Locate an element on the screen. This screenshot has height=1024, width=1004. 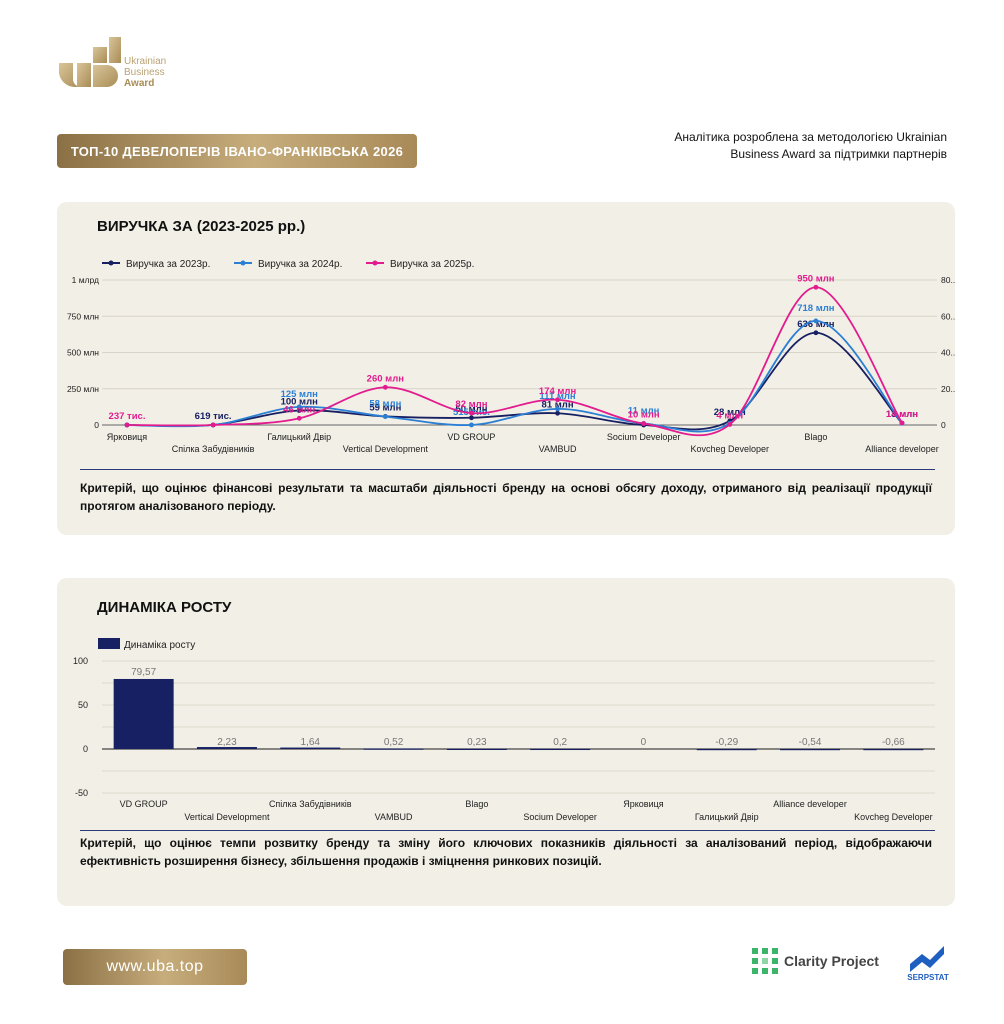
y-tick-label: 0 is located at coordinates (85, 749).